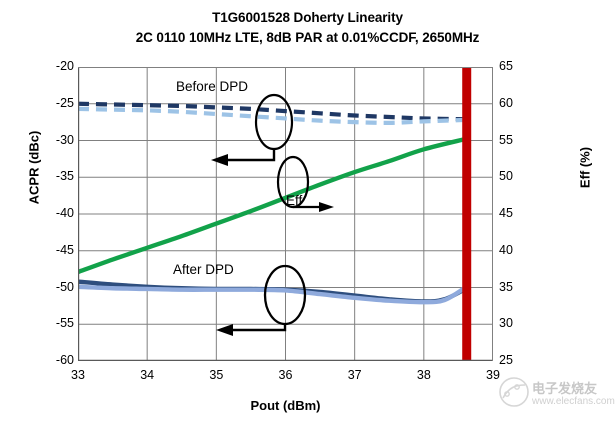  I want to click on y-axis-left-tick-label: -45, so click(64, 249).